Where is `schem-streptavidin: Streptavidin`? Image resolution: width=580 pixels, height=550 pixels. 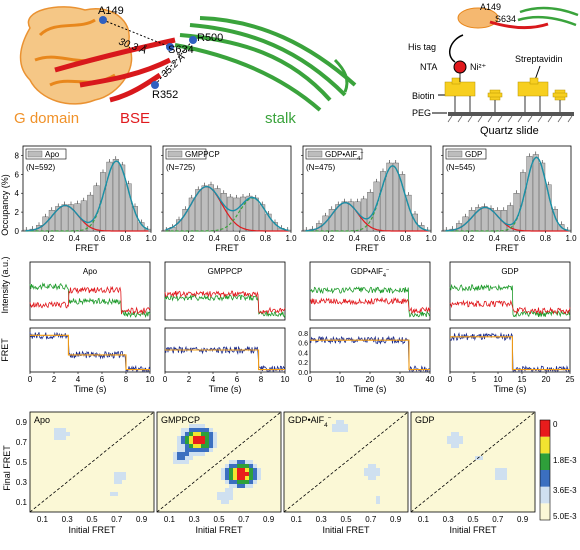 schem-streptavidin: Streptavidin is located at coordinates (539, 59).